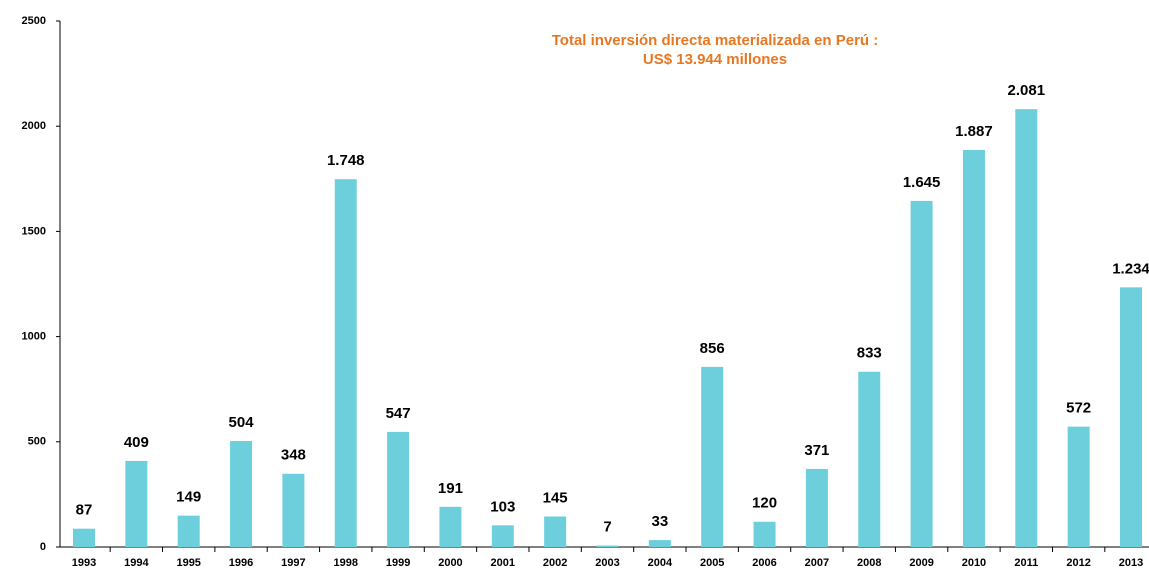  I want to click on x-tick-label: 1993, so click(84, 563).